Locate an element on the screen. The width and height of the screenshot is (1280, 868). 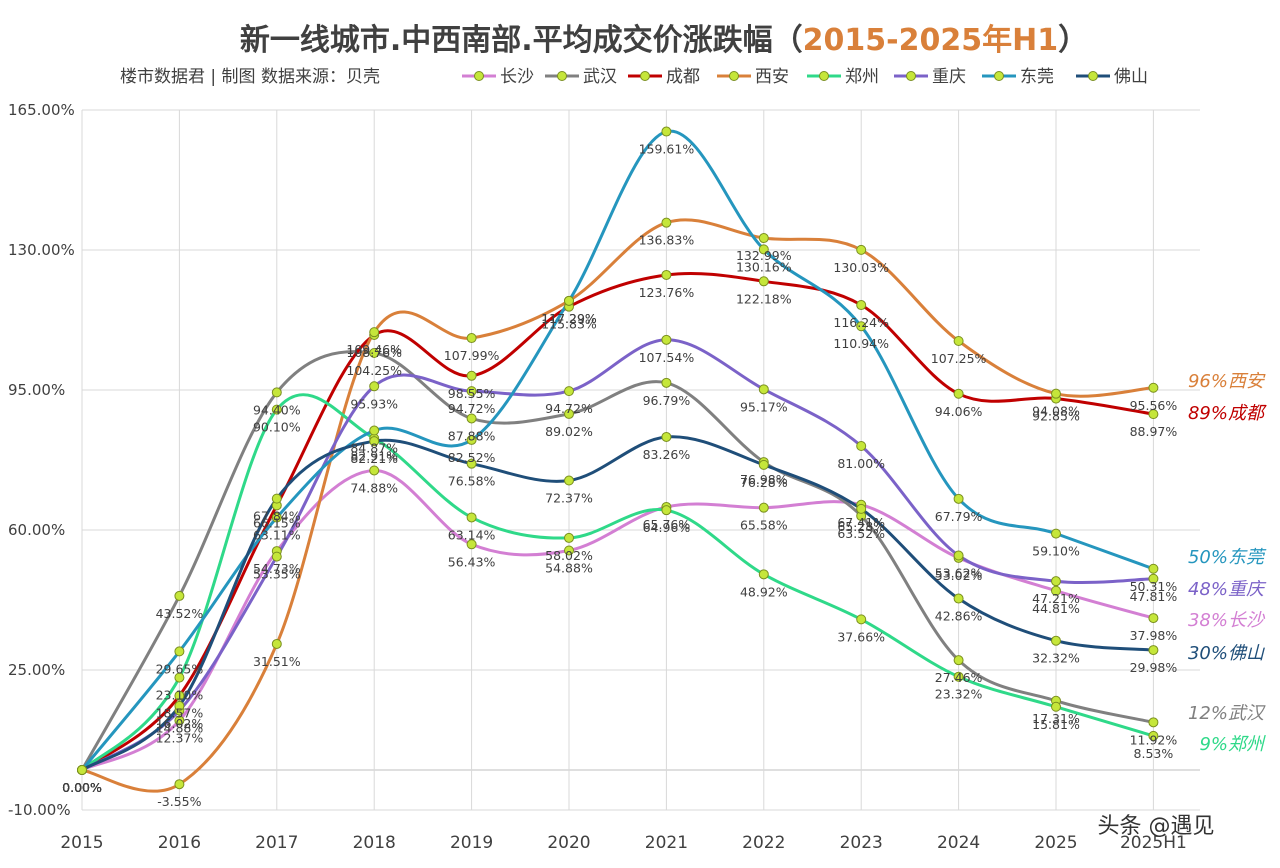
data-label: 95.56% is located at coordinates (1154, 405).